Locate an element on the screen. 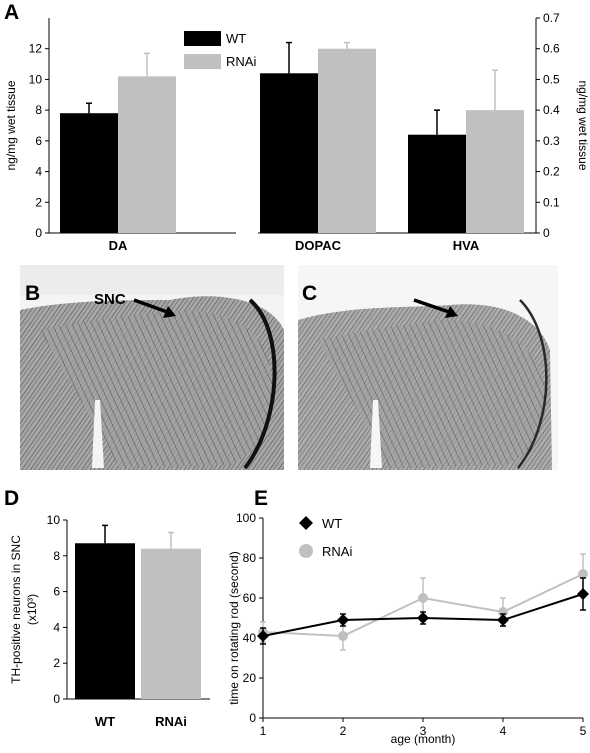  d-ylabel: TH-positive neurons in SNC is located at coordinates (16, 609).